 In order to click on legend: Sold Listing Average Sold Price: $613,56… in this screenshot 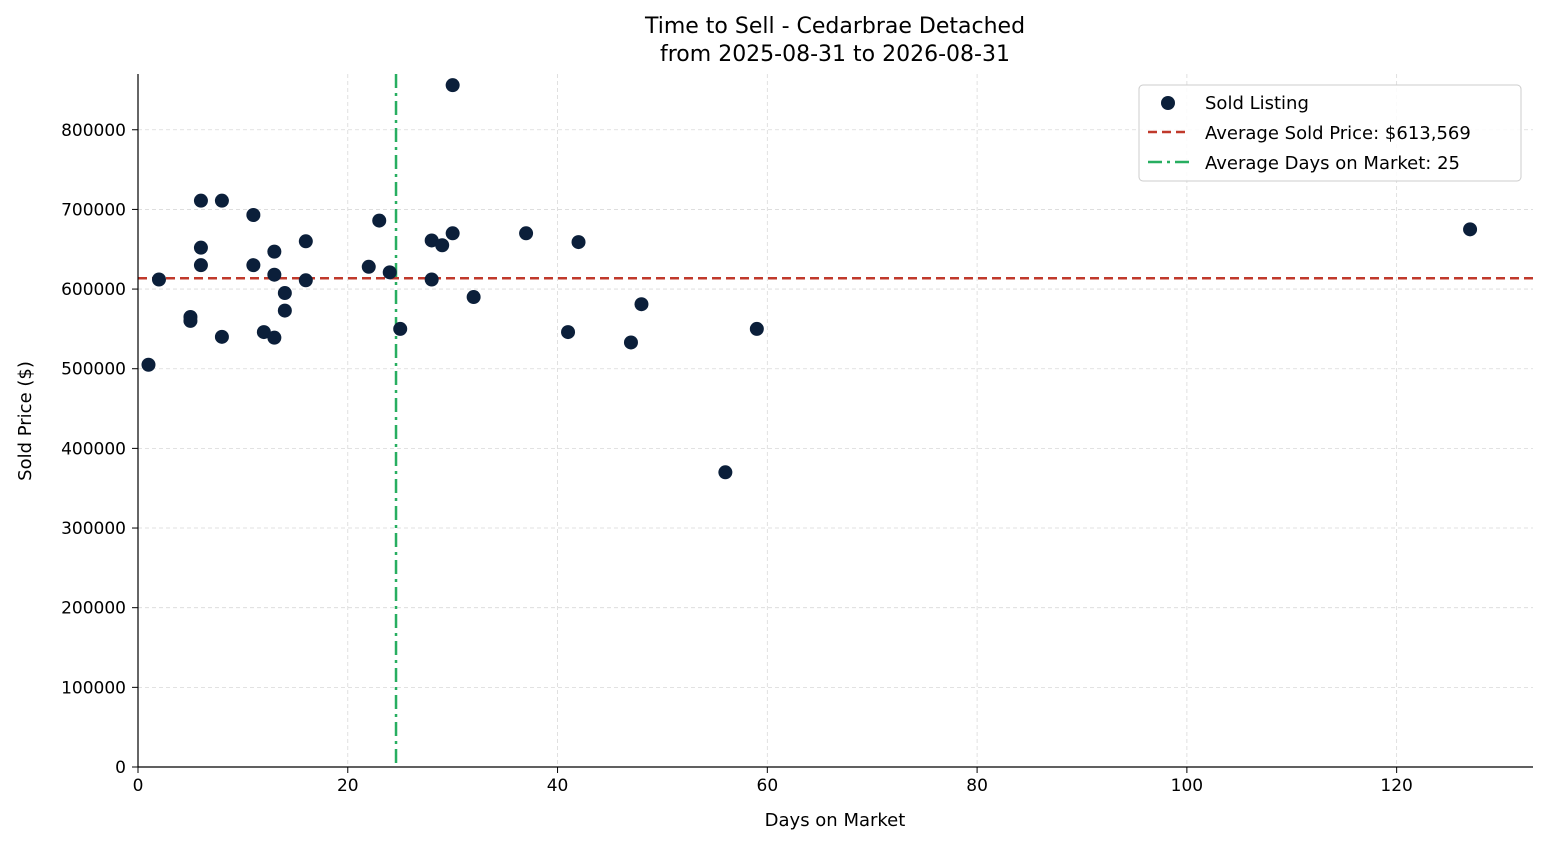, I will do `click(1330, 133)`.